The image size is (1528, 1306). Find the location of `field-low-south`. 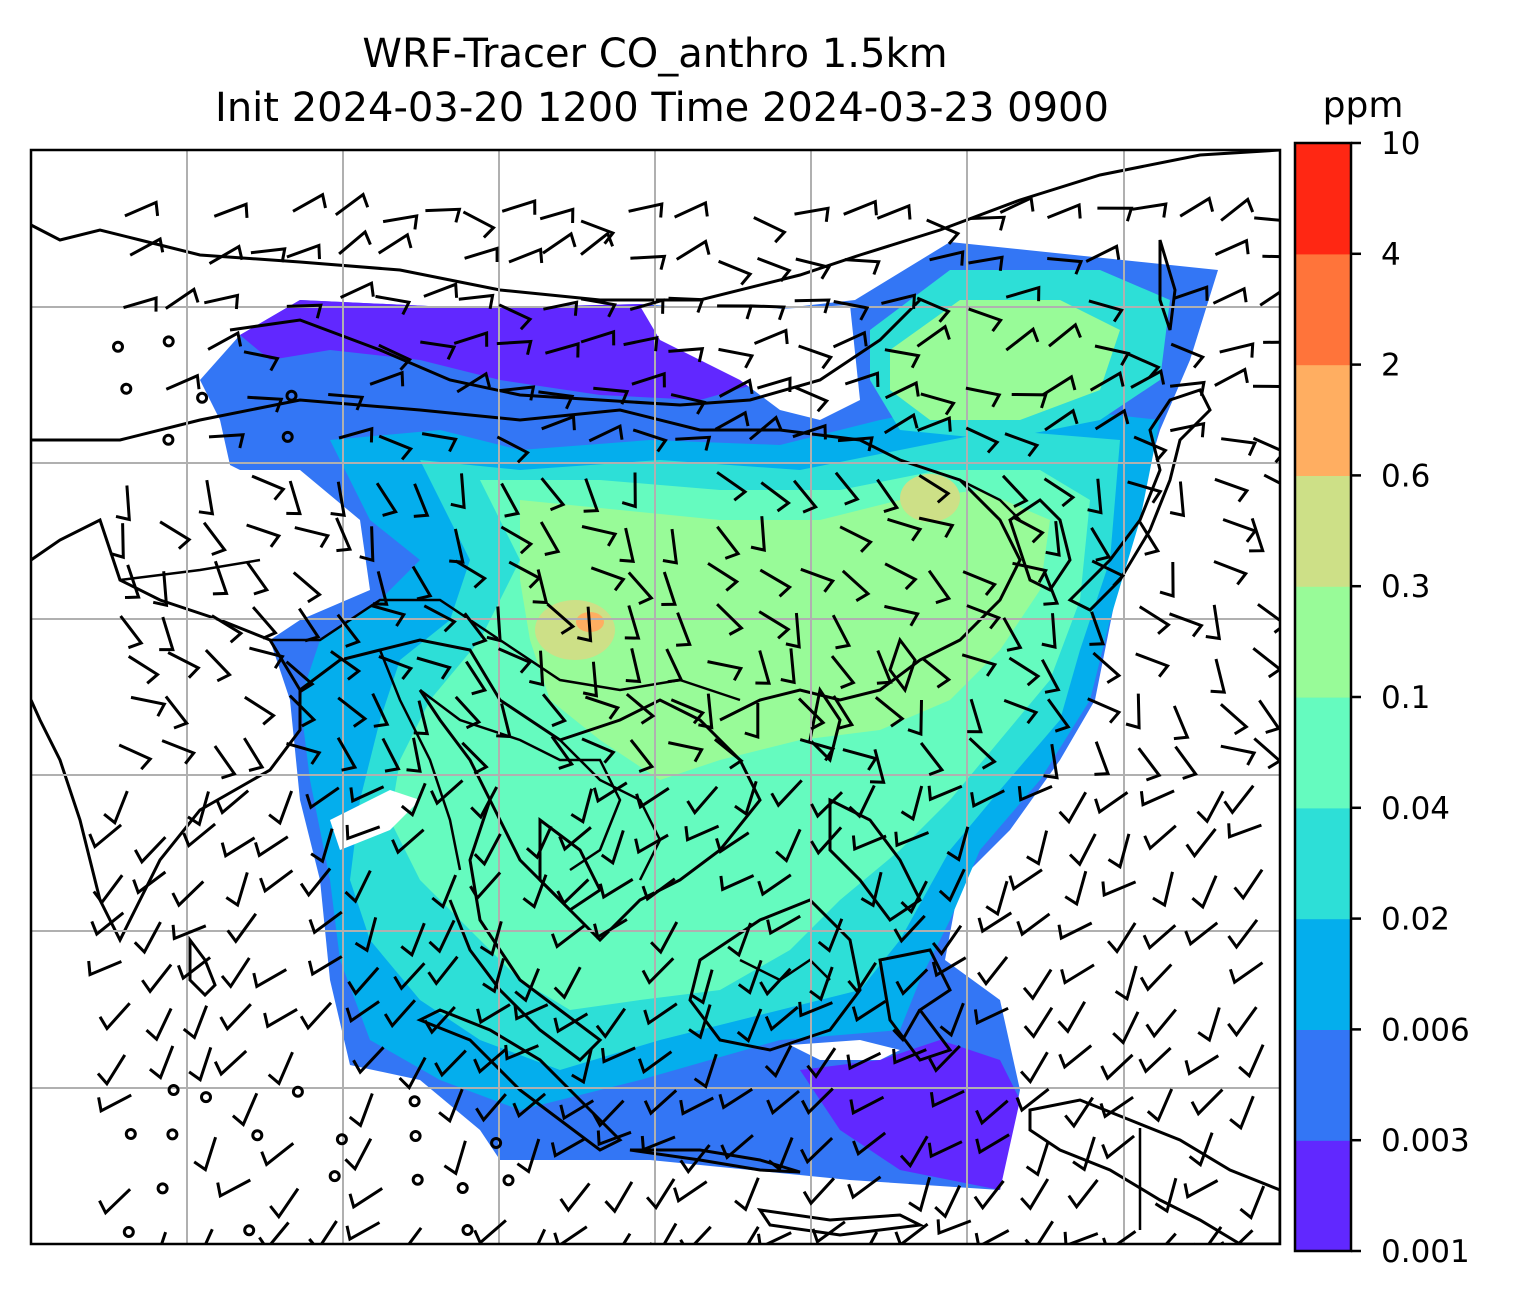

field-low-south is located at coordinates (910, 1115).